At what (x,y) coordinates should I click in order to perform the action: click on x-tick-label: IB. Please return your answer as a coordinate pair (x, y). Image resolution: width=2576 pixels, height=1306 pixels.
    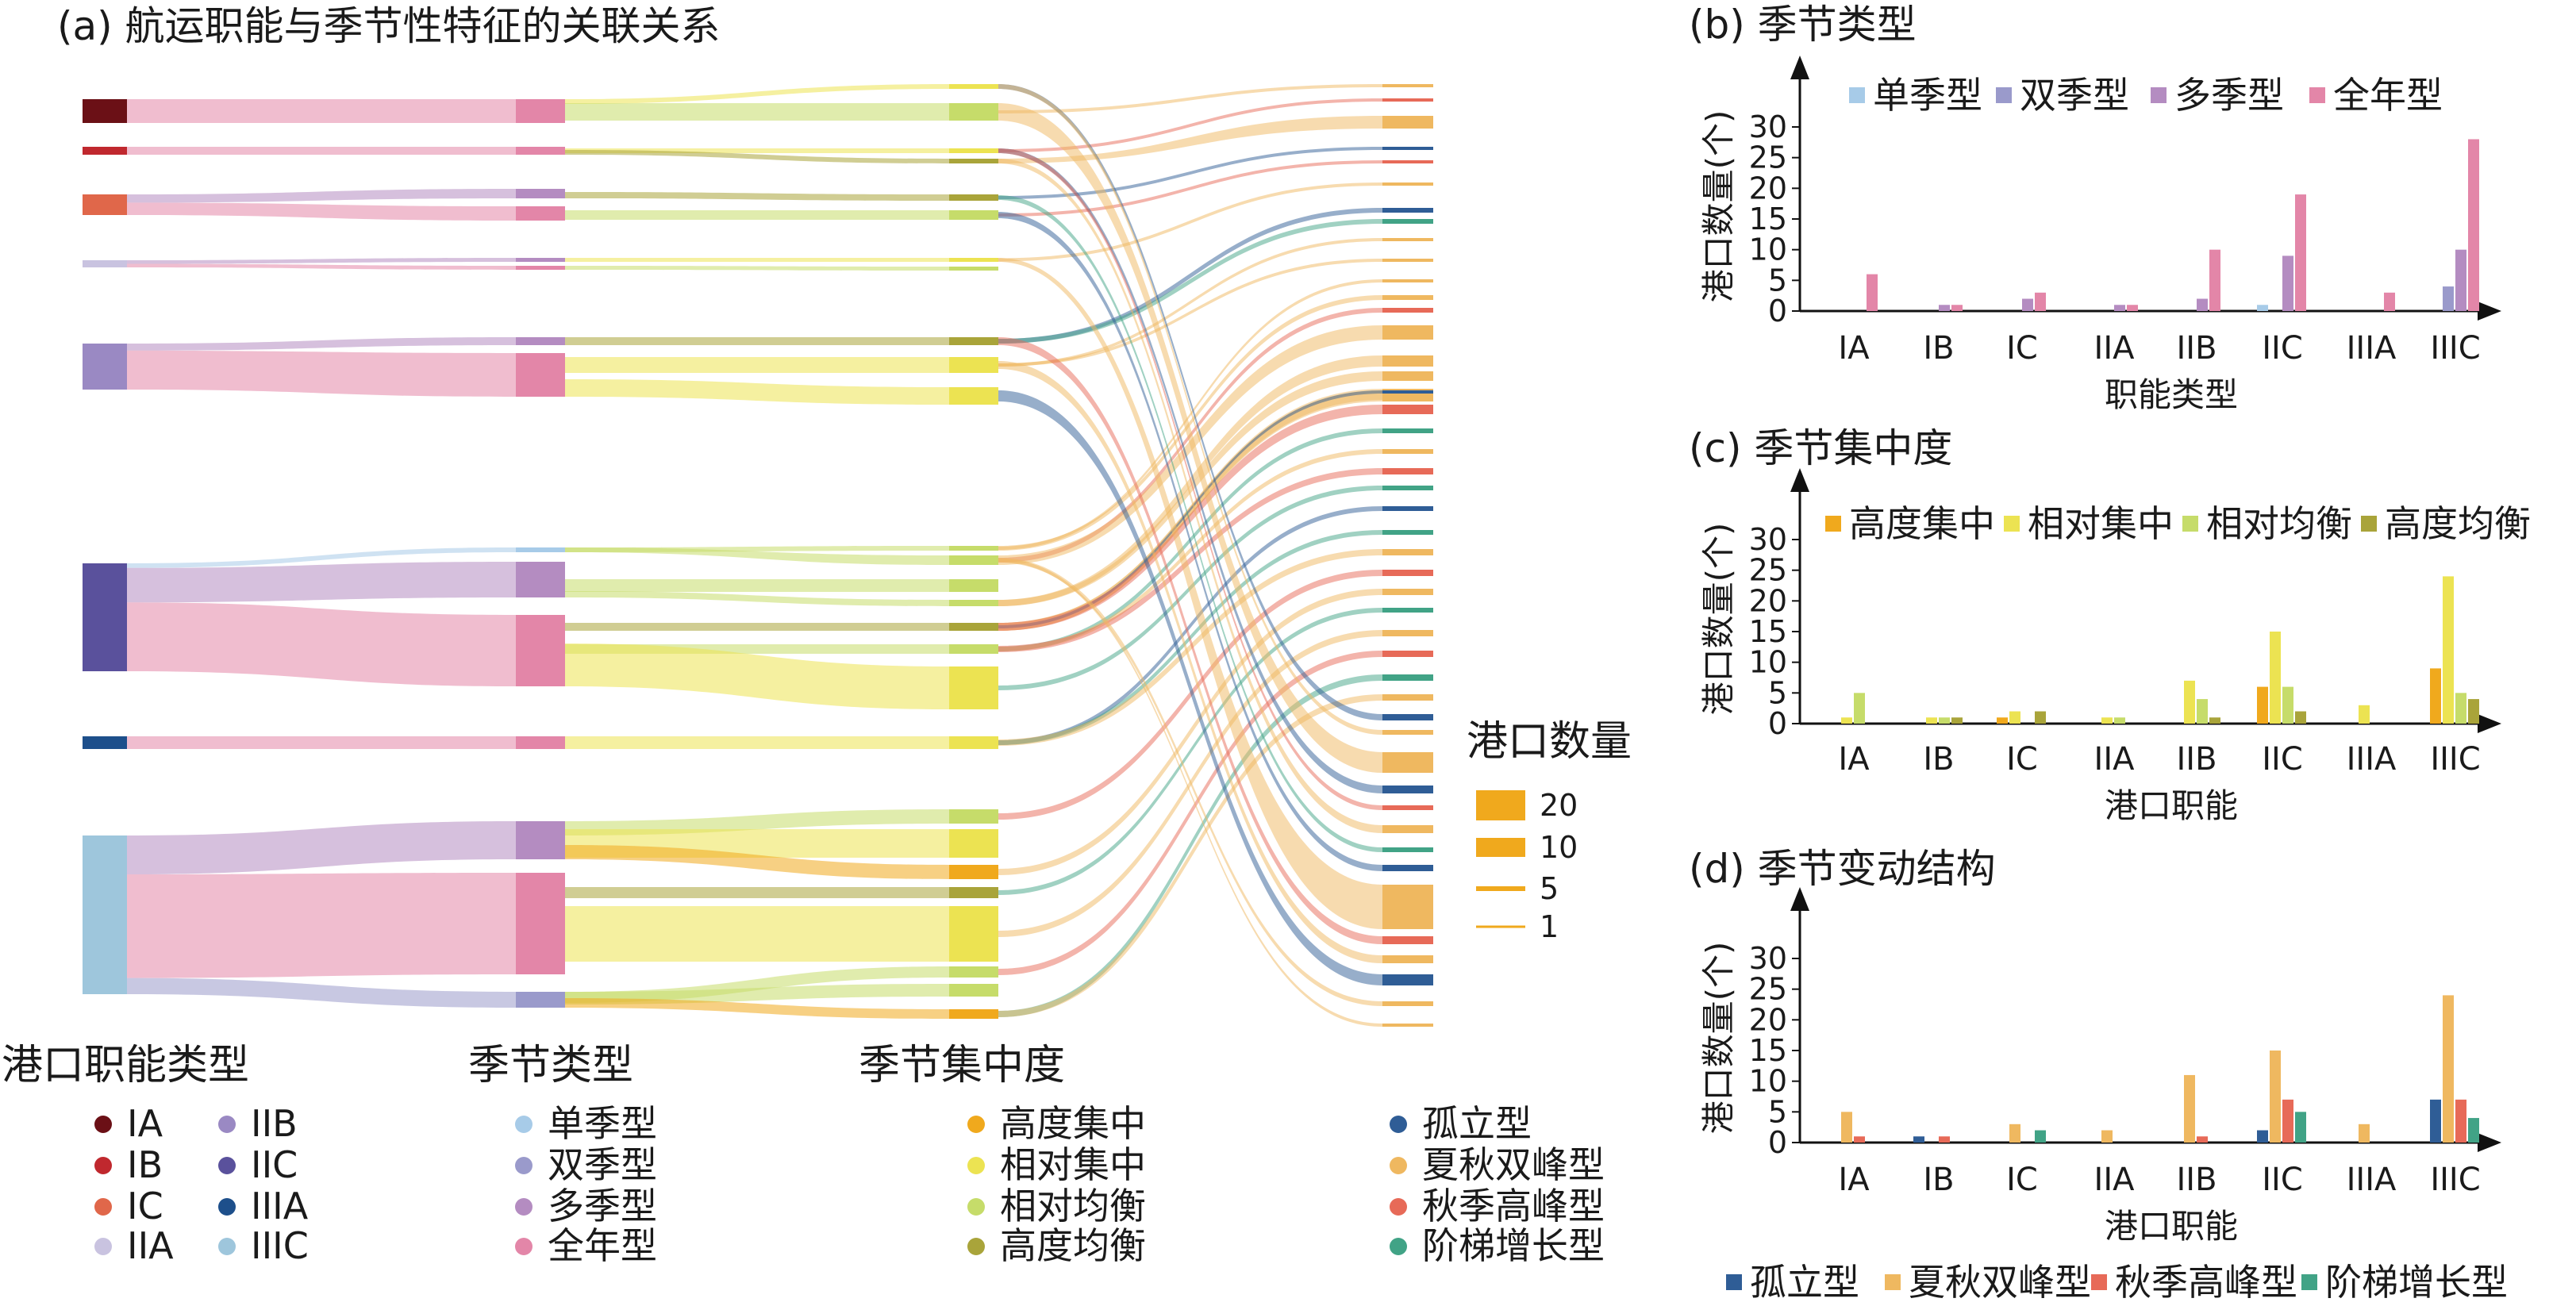
    Looking at the image, I should click on (1938, 1180).